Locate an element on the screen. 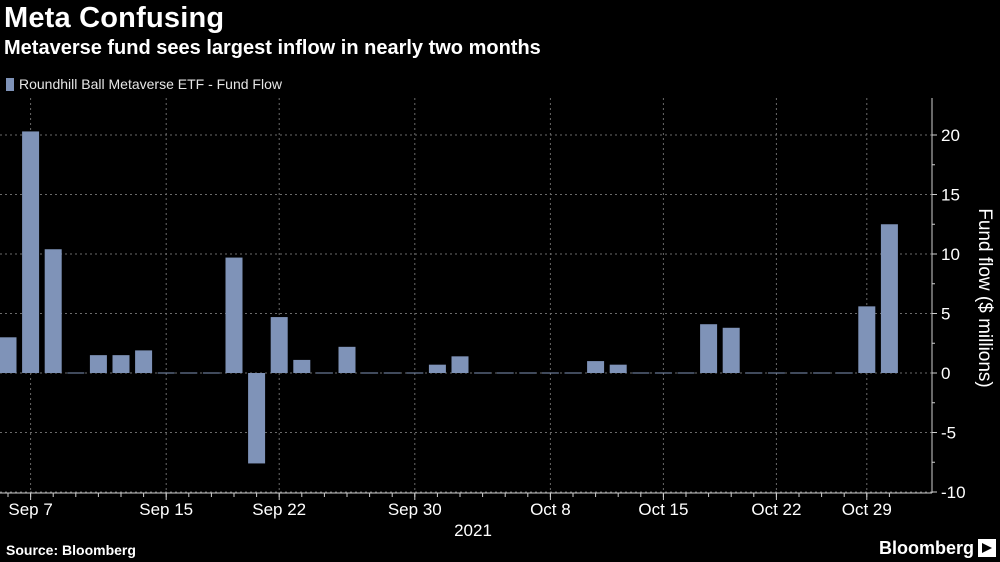 This screenshot has width=1000, height=562. x-tick-label: Oct 29 is located at coordinates (867, 509).